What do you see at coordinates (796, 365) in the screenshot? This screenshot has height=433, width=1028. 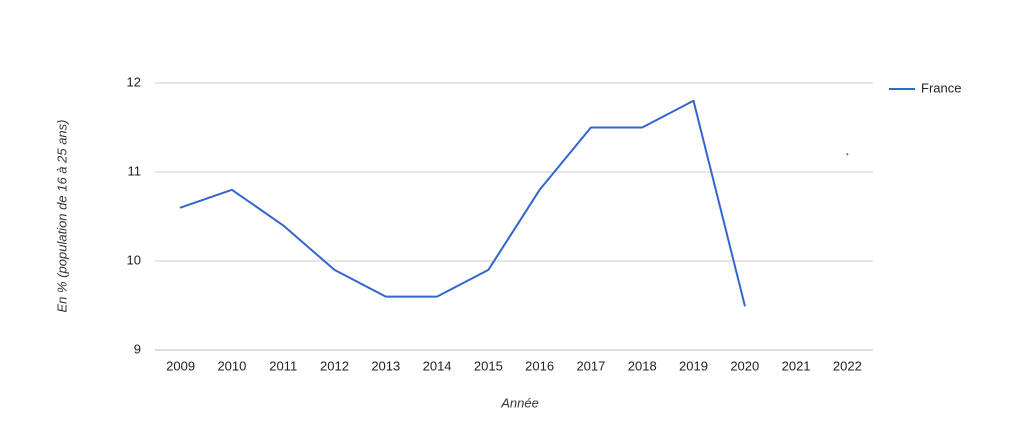 I see `x-tick-label: 2021` at bounding box center [796, 365].